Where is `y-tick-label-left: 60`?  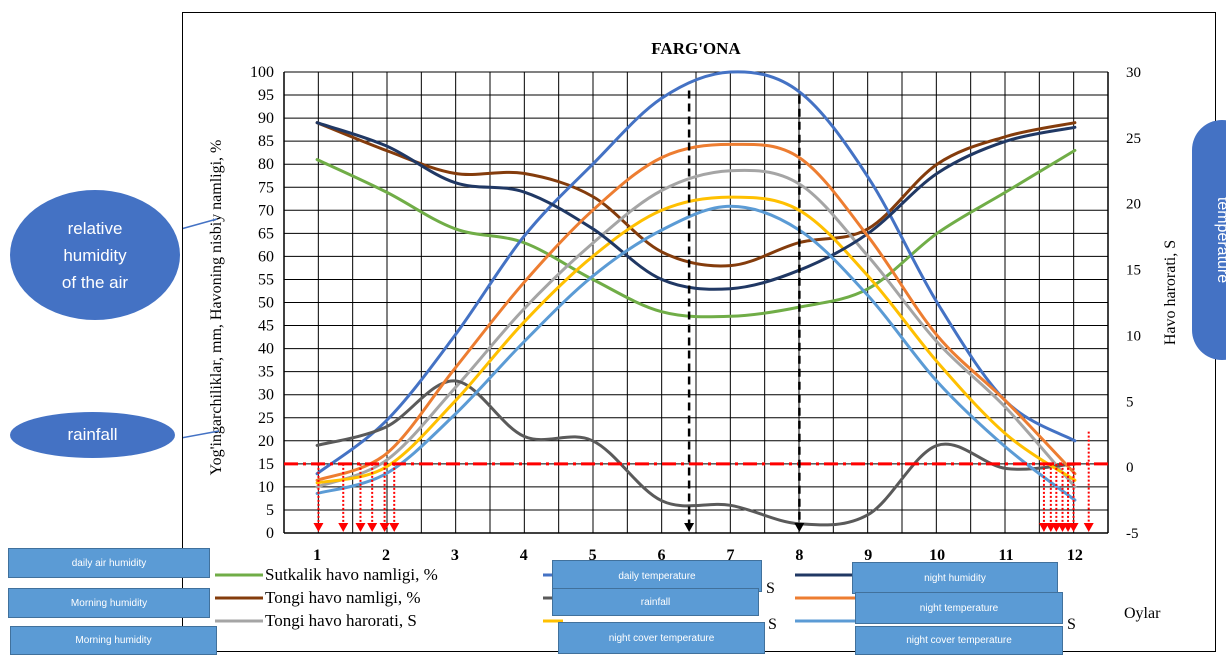 y-tick-label-left: 60 is located at coordinates (266, 256).